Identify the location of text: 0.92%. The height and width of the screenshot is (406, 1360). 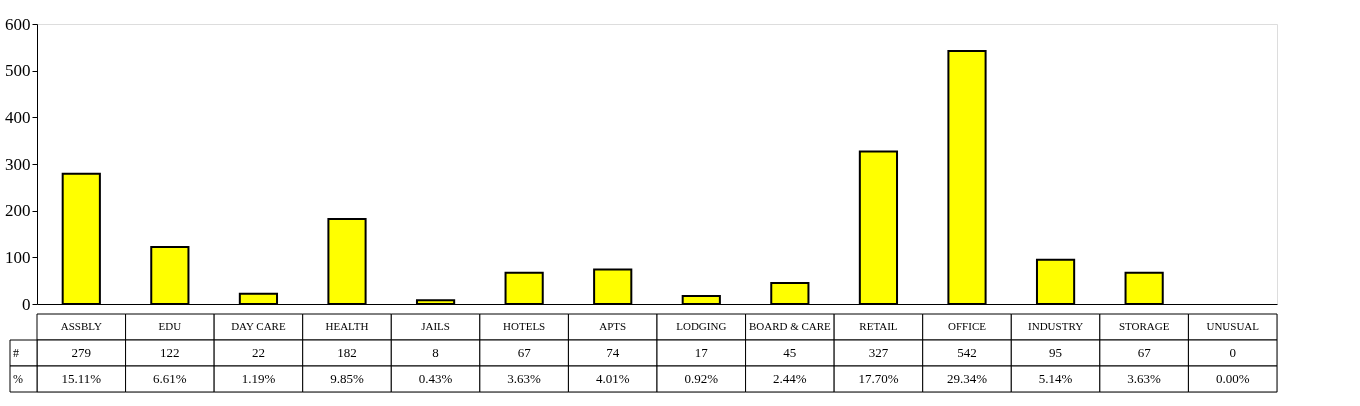
(701, 378).